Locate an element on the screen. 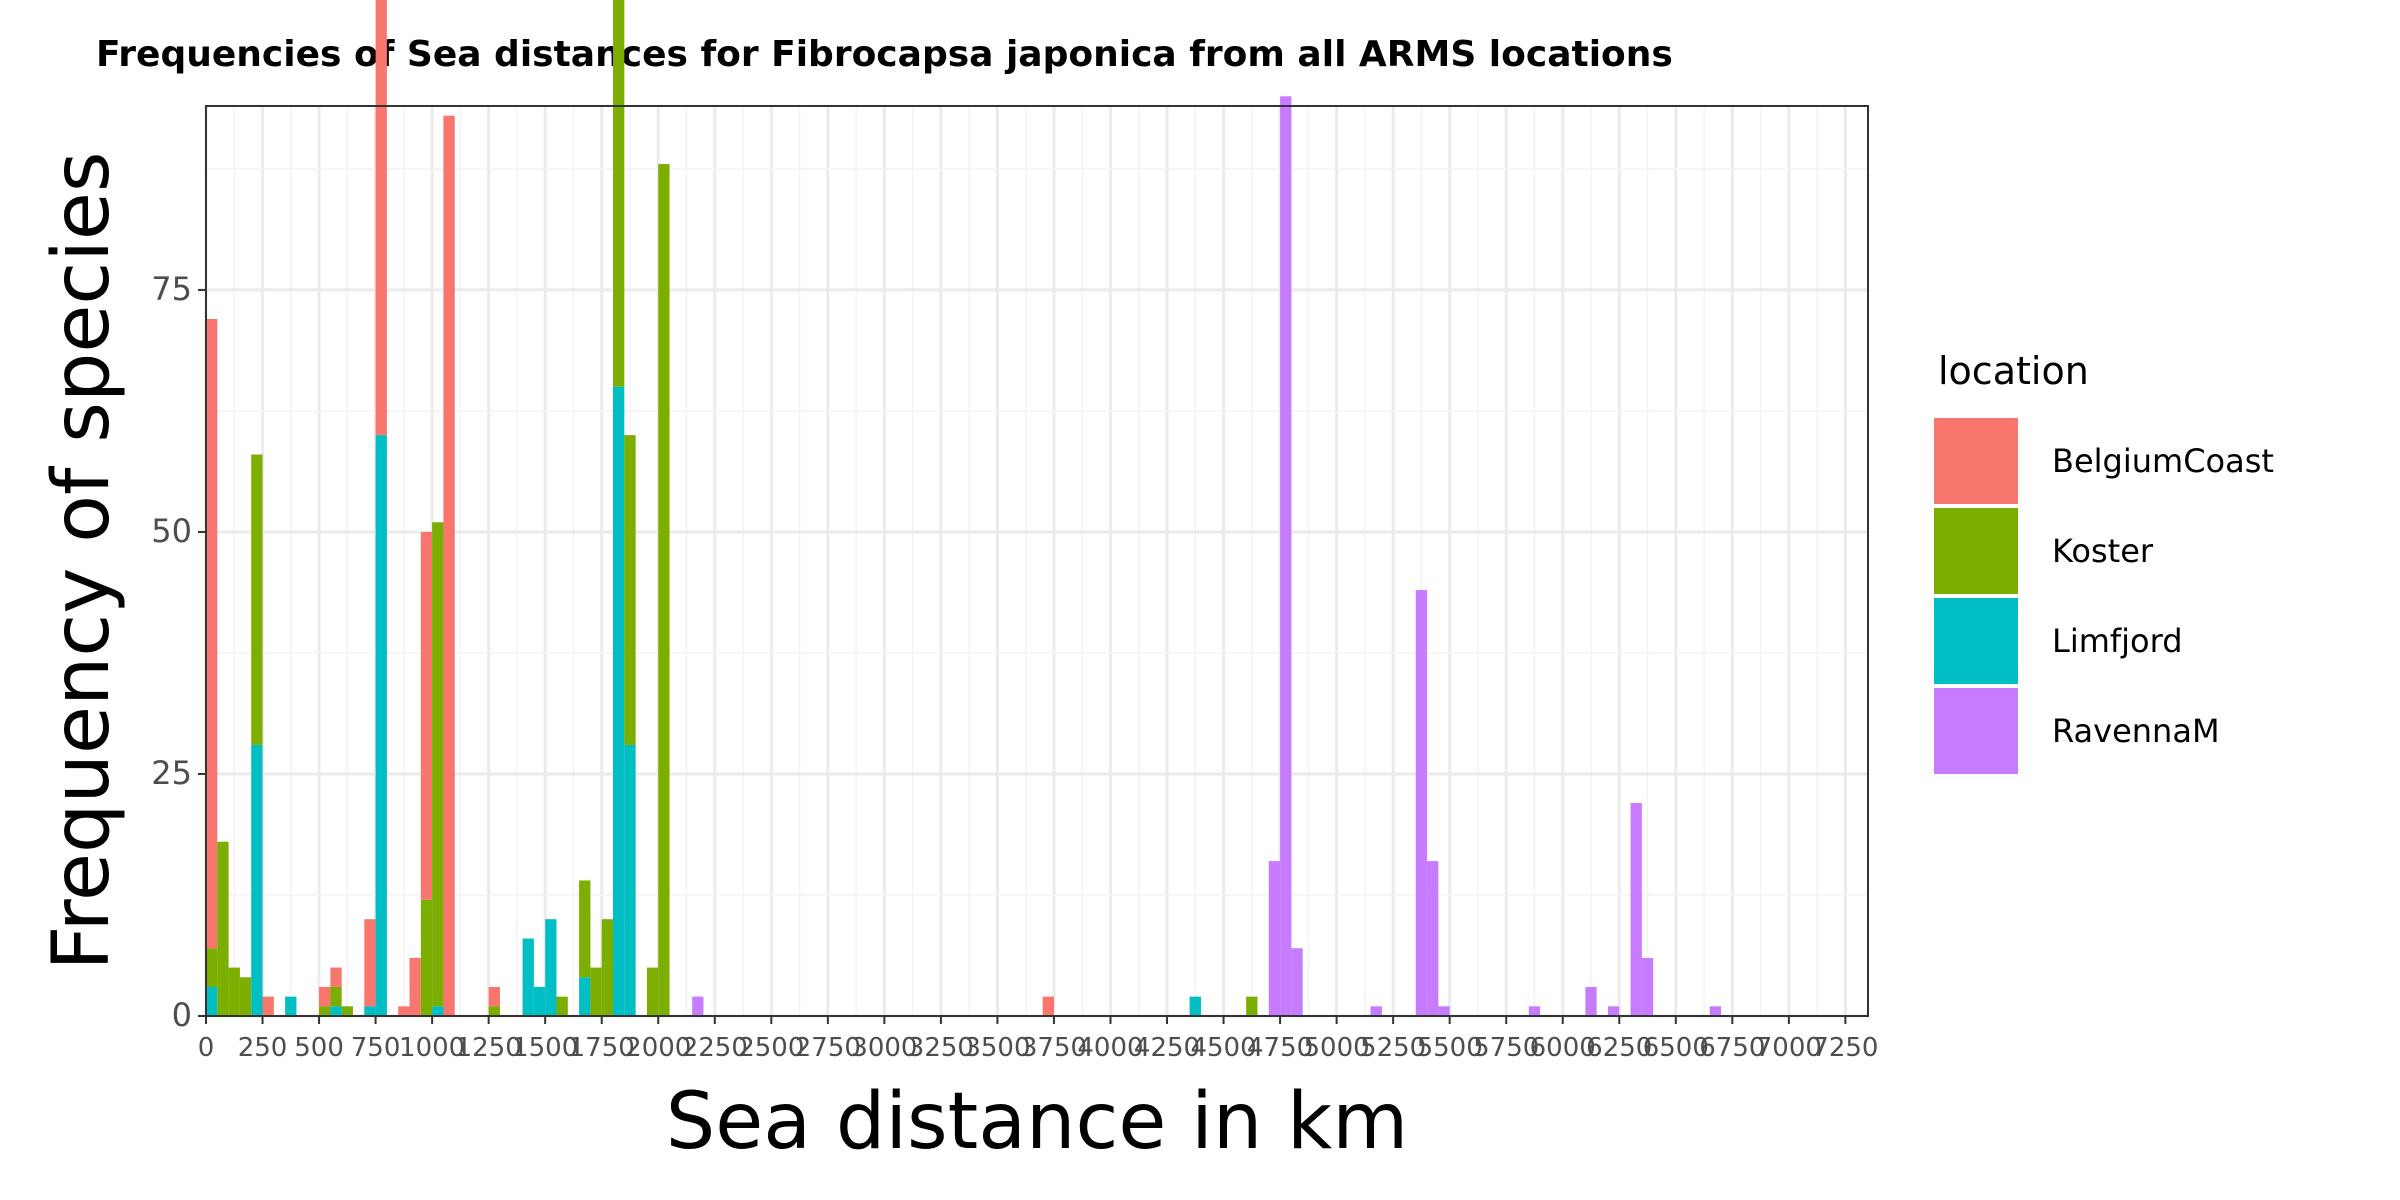 The image size is (2400, 1200). x-tick-label: 4250 is located at coordinates (1167, 1048).